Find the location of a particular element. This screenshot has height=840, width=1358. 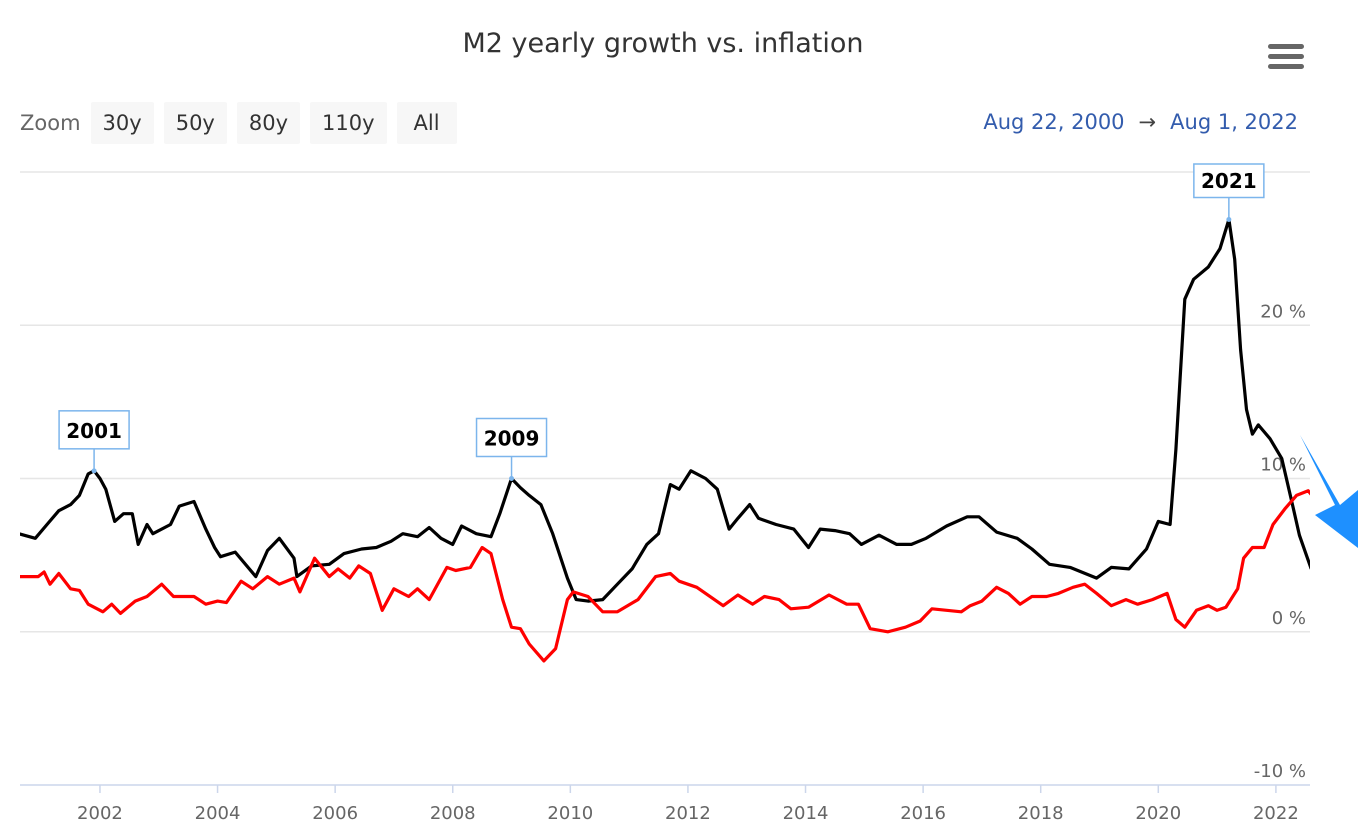

x-tick-label: 2006 is located at coordinates (335, 813).